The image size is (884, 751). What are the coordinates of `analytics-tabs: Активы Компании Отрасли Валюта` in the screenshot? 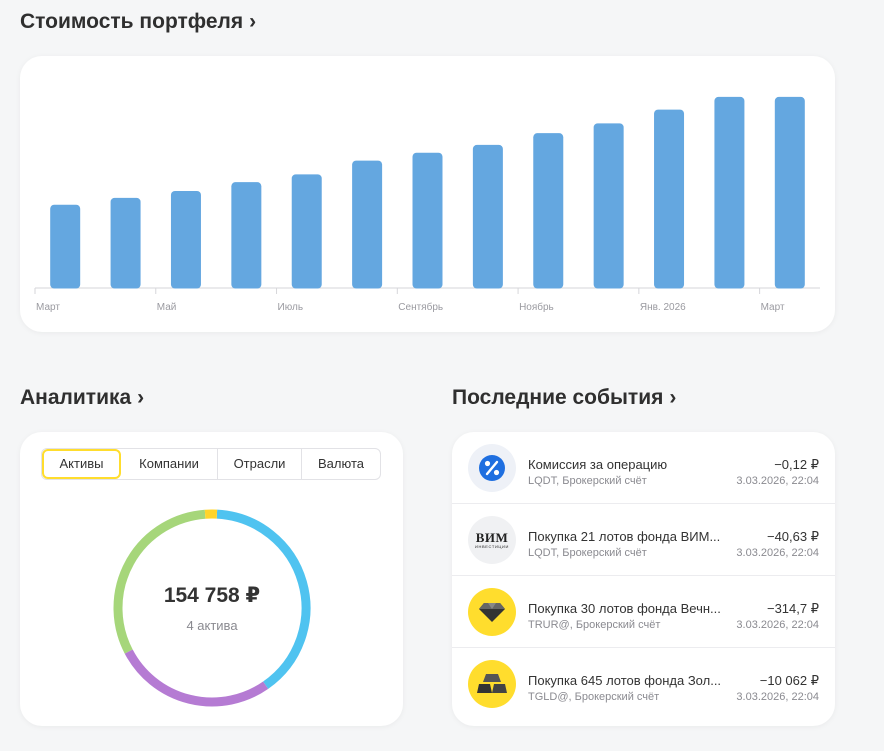 It's located at (211, 464).